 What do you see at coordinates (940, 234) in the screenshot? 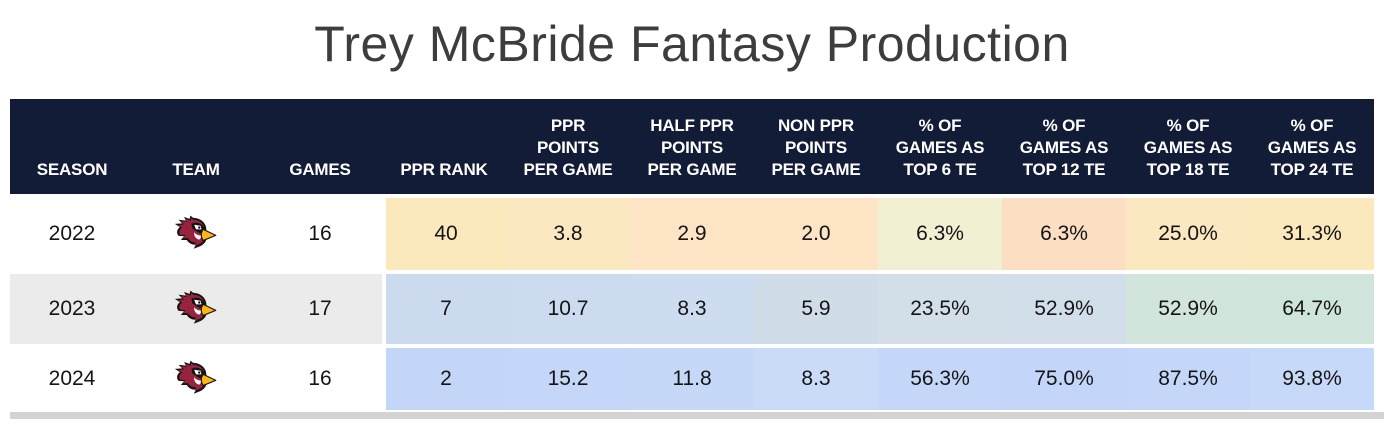
I see `top6-te-cell: 6.3%` at bounding box center [940, 234].